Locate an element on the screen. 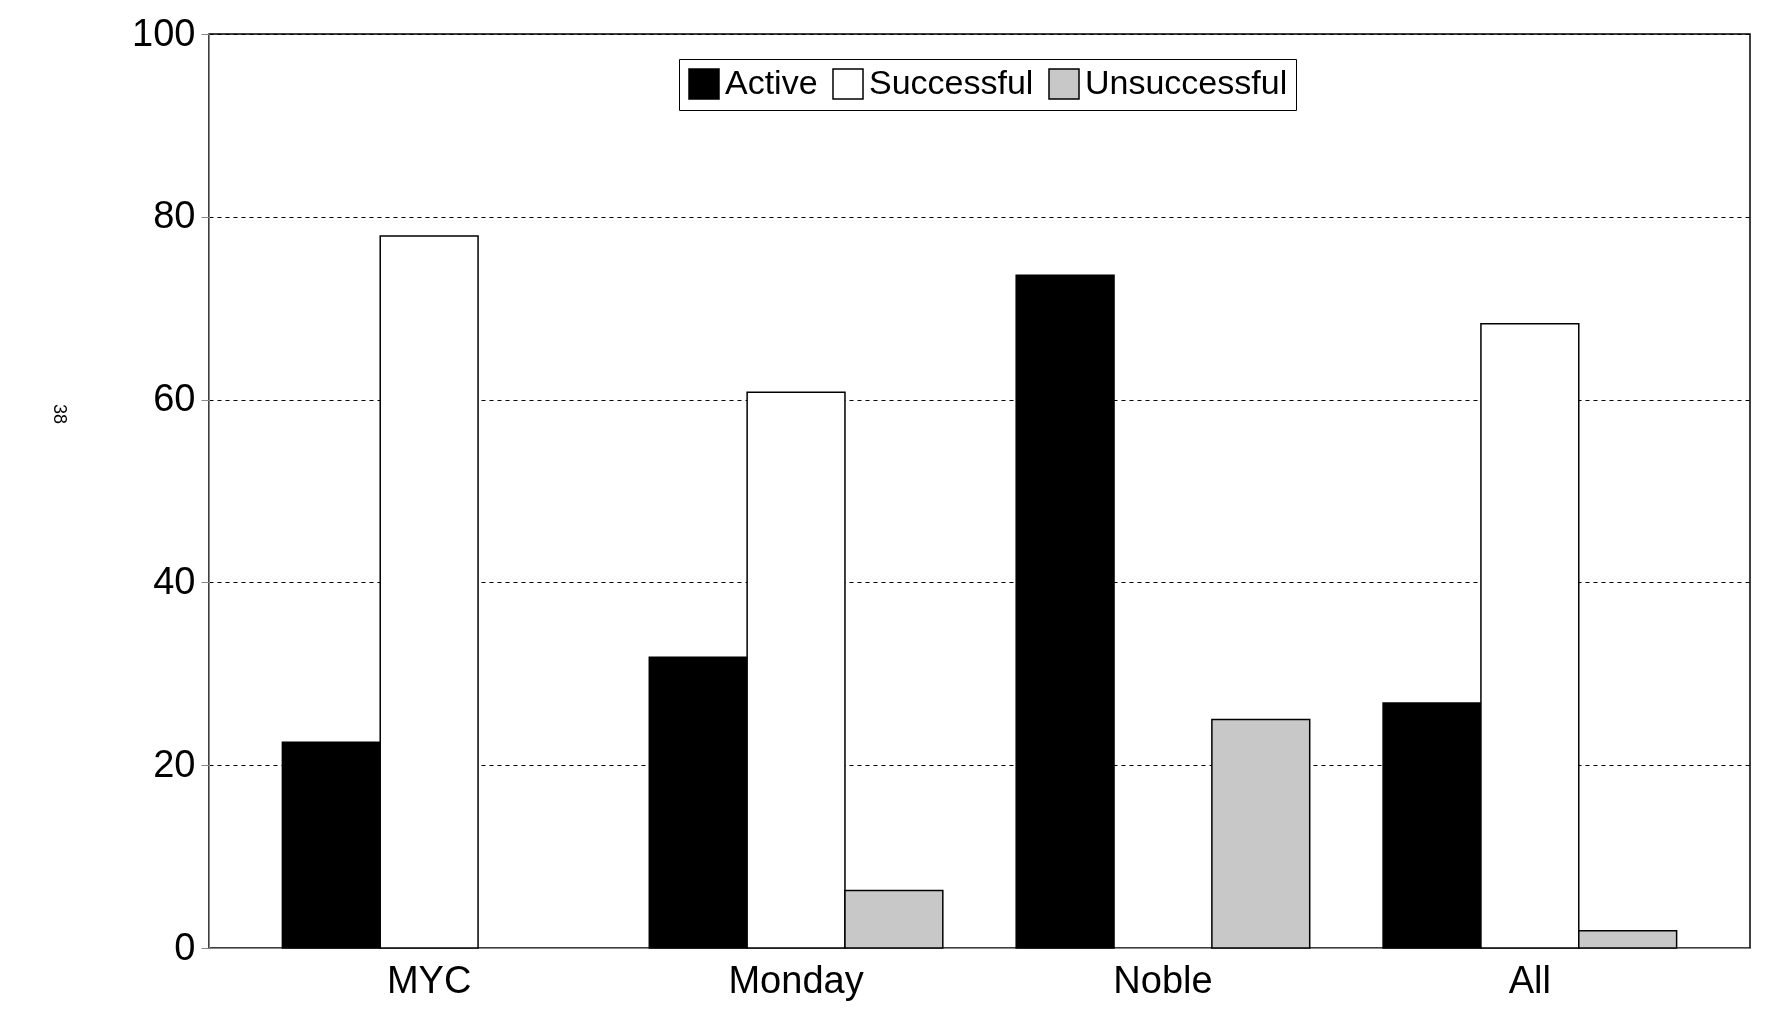 This screenshot has height=1015, width=1766. text: 38 is located at coordinates (60, 414).